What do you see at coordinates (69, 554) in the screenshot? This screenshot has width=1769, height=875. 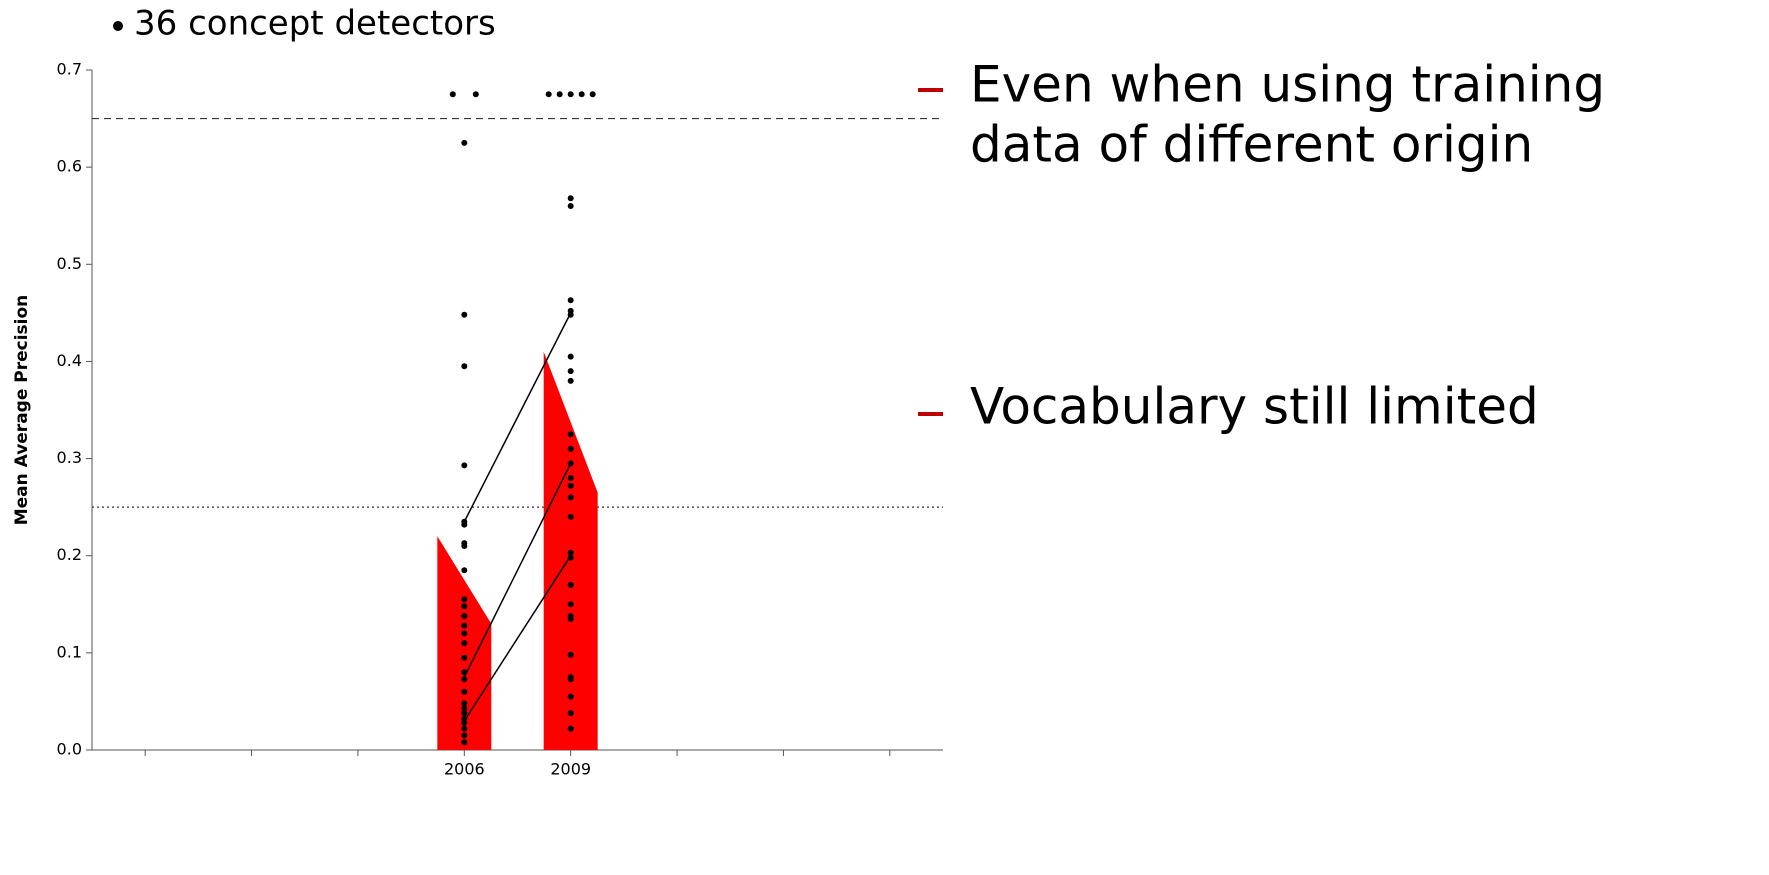 I see `y-tick-label: 0.2` at bounding box center [69, 554].